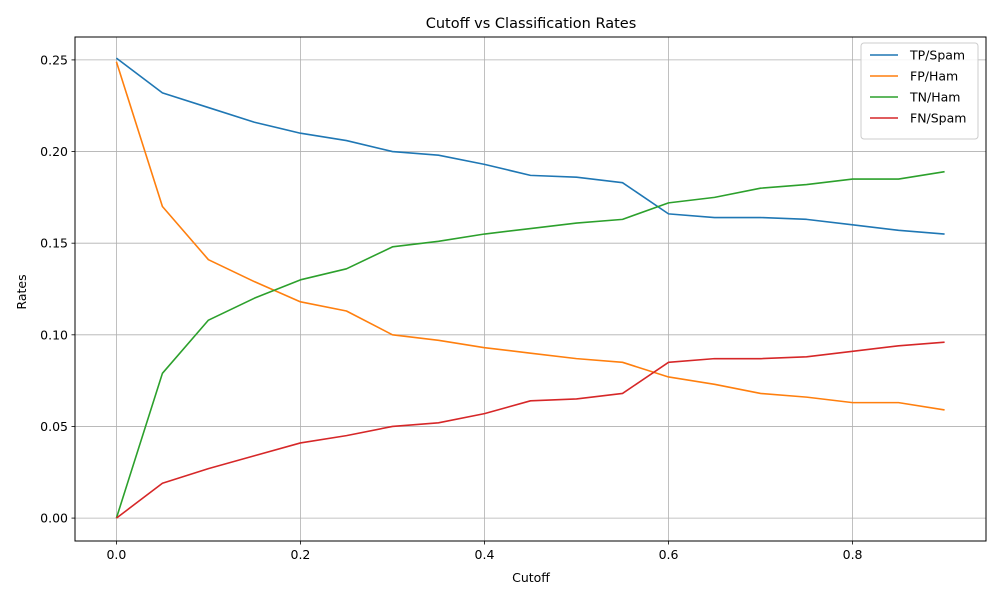 The height and width of the screenshot is (600, 1000). Describe the element at coordinates (54, 334) in the screenshot. I see `y-tick-label: 0.10` at that location.